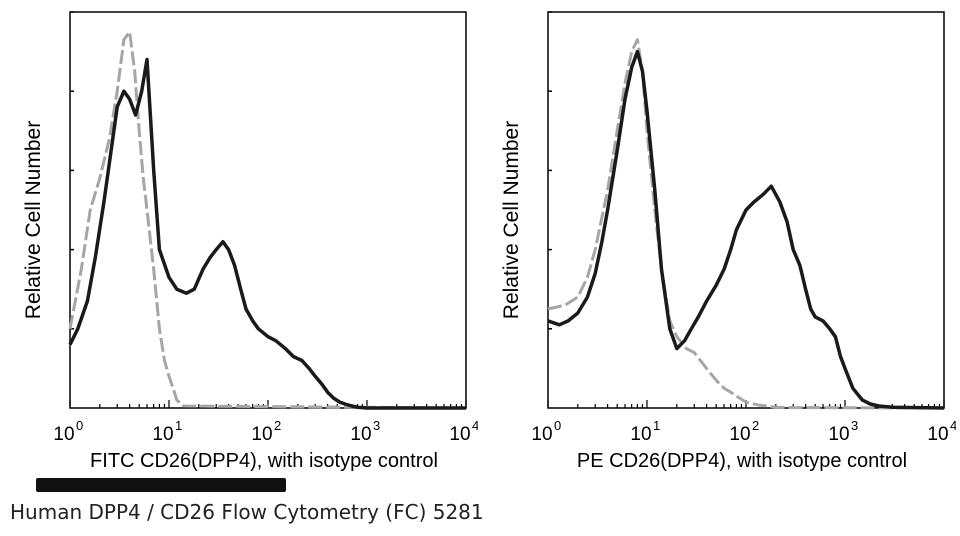 The height and width of the screenshot is (536, 960). I want to click on x-axis-label: PE CD26(DPP4), with isotype control, so click(742, 461).